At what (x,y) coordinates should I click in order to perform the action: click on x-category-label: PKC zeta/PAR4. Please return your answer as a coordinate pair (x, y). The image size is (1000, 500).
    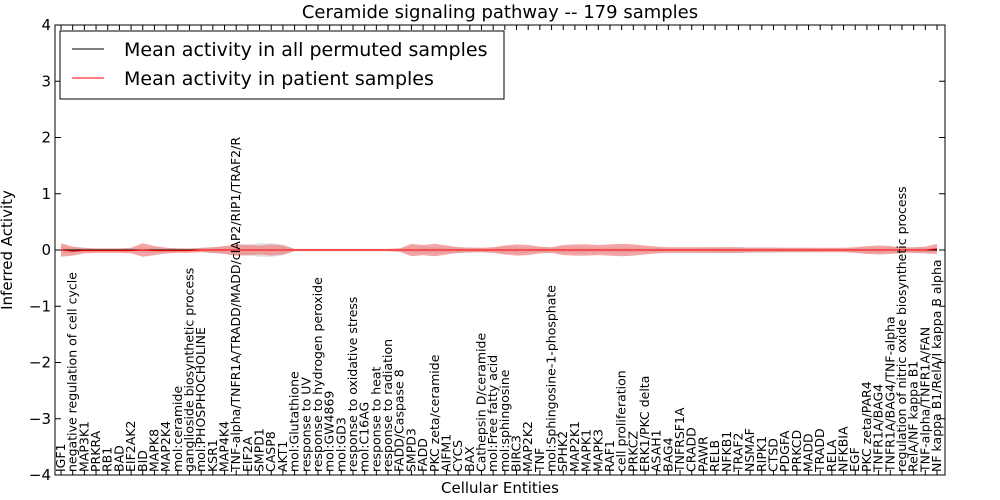
    Looking at the image, I should click on (866, 426).